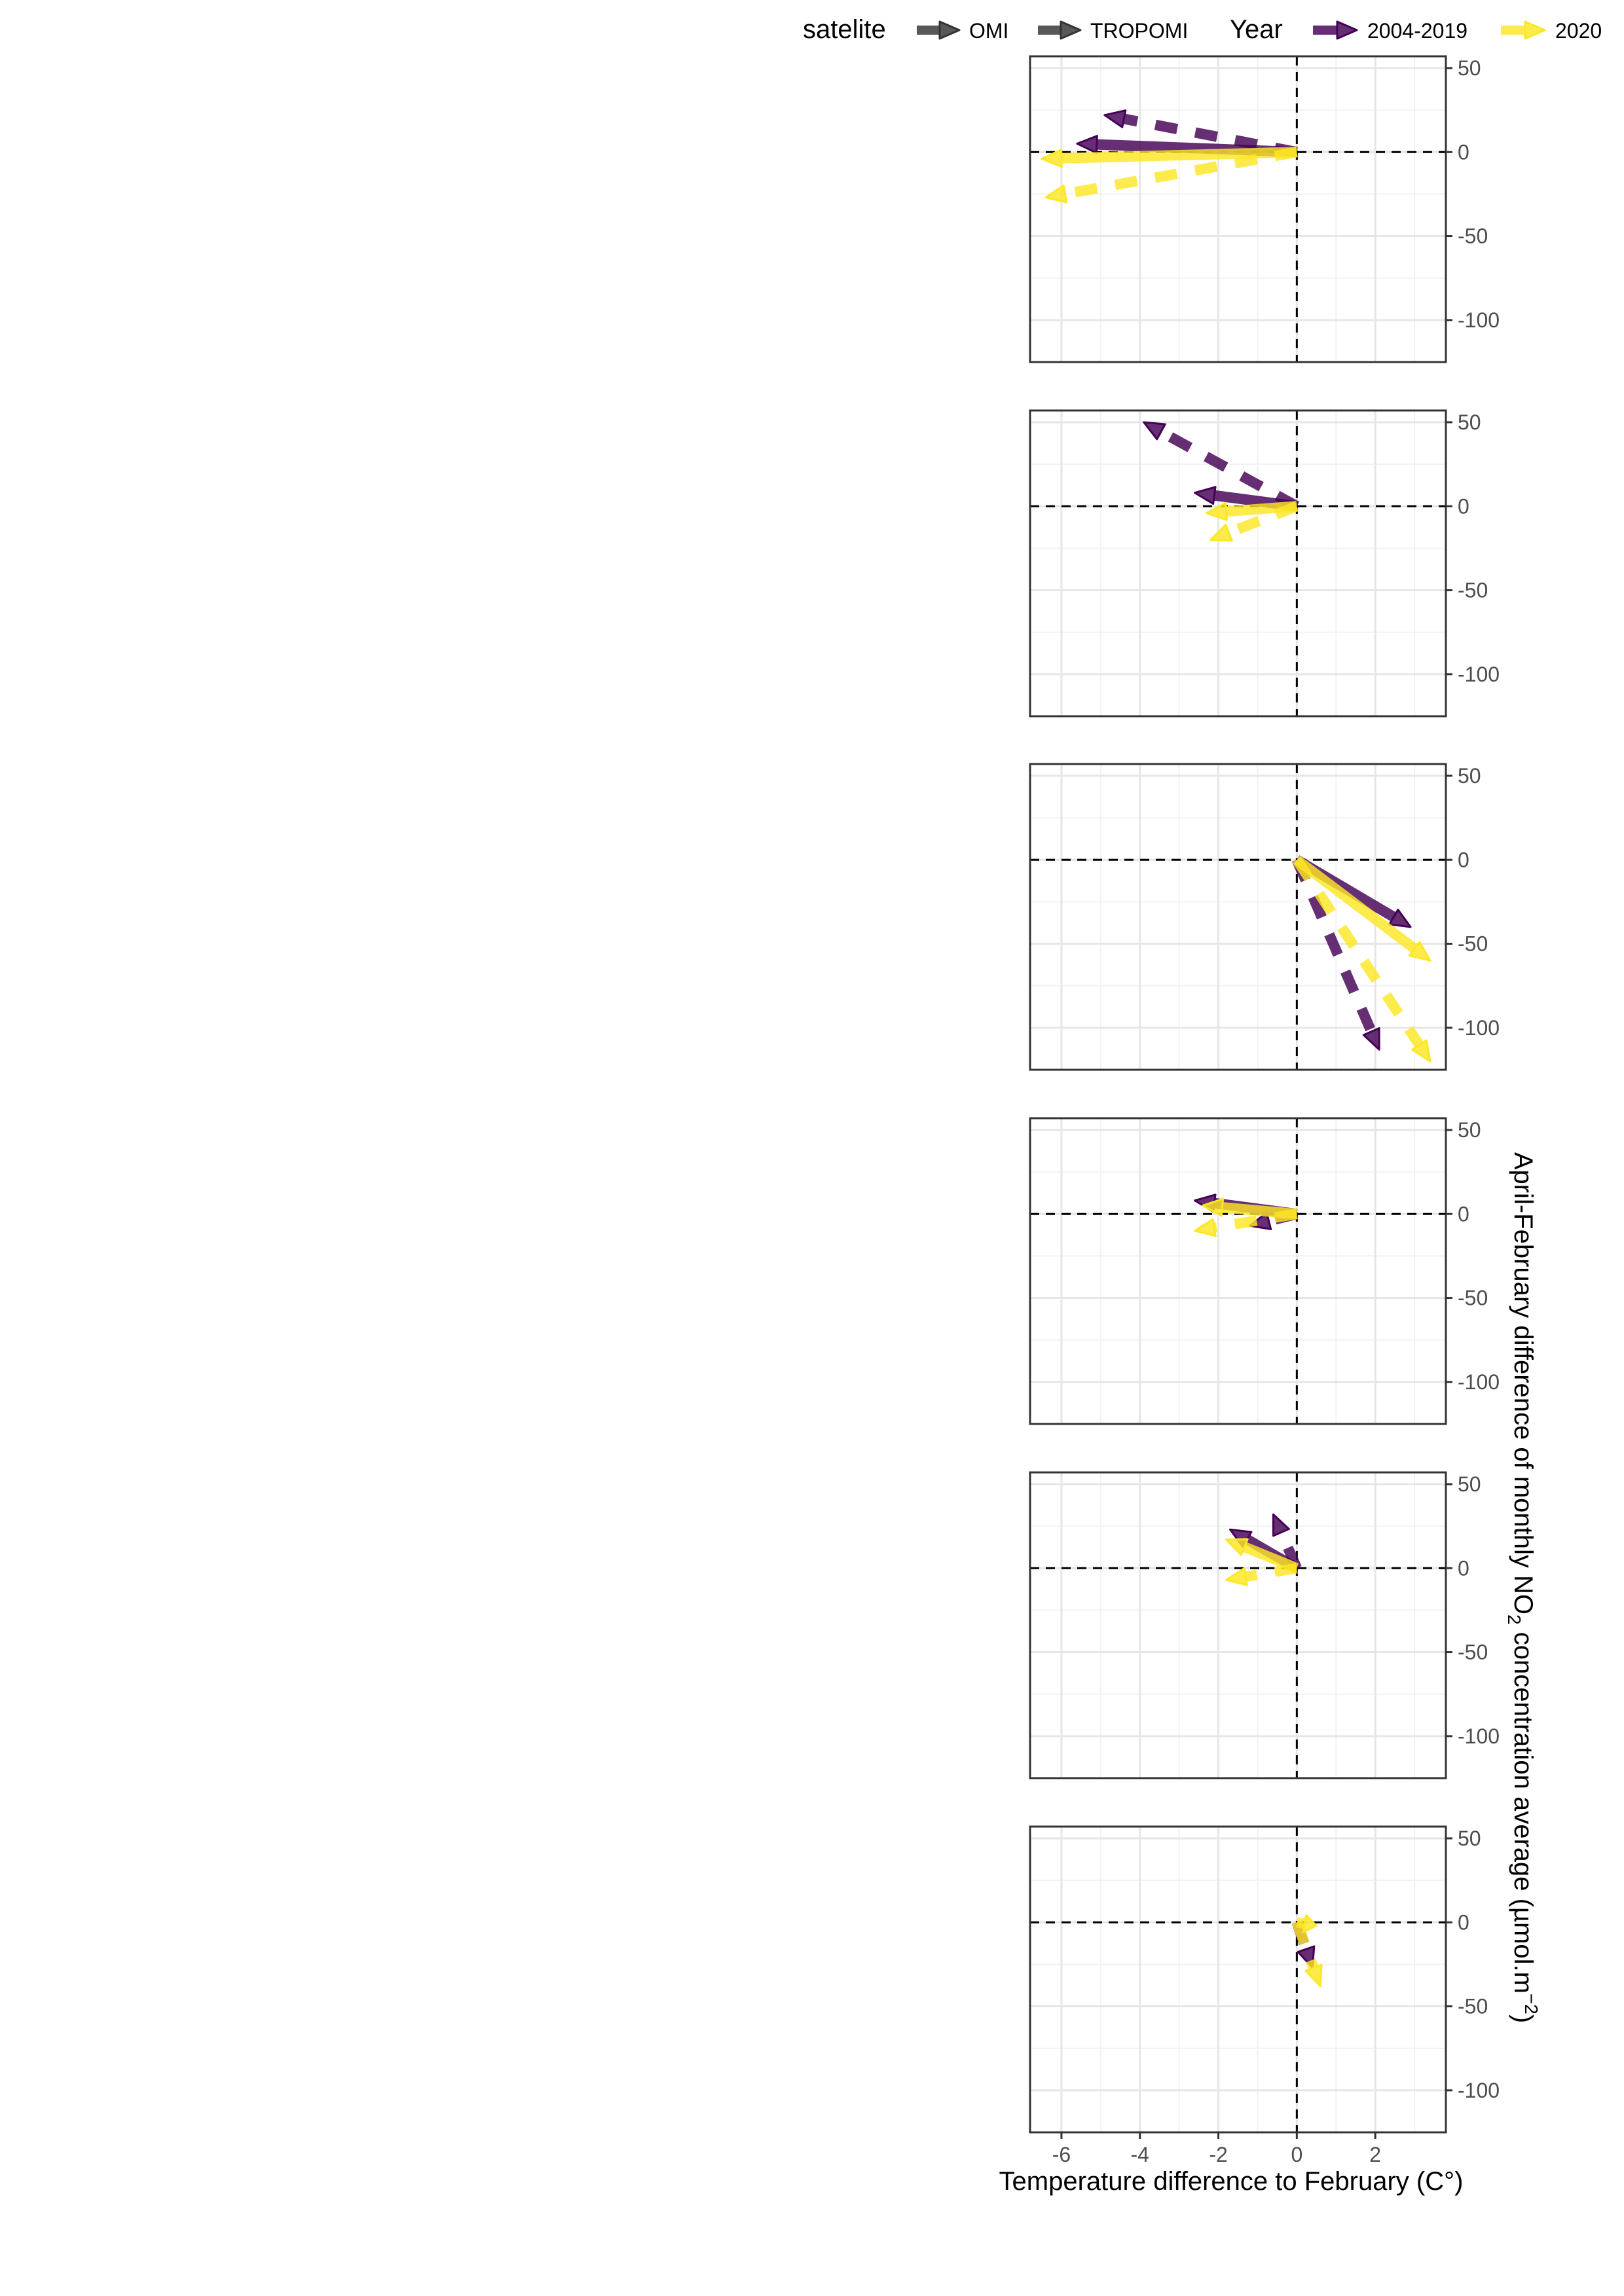 This screenshot has height=2296, width=1624. I want to click on legend-arrow-omi-head, so click(949, 30).